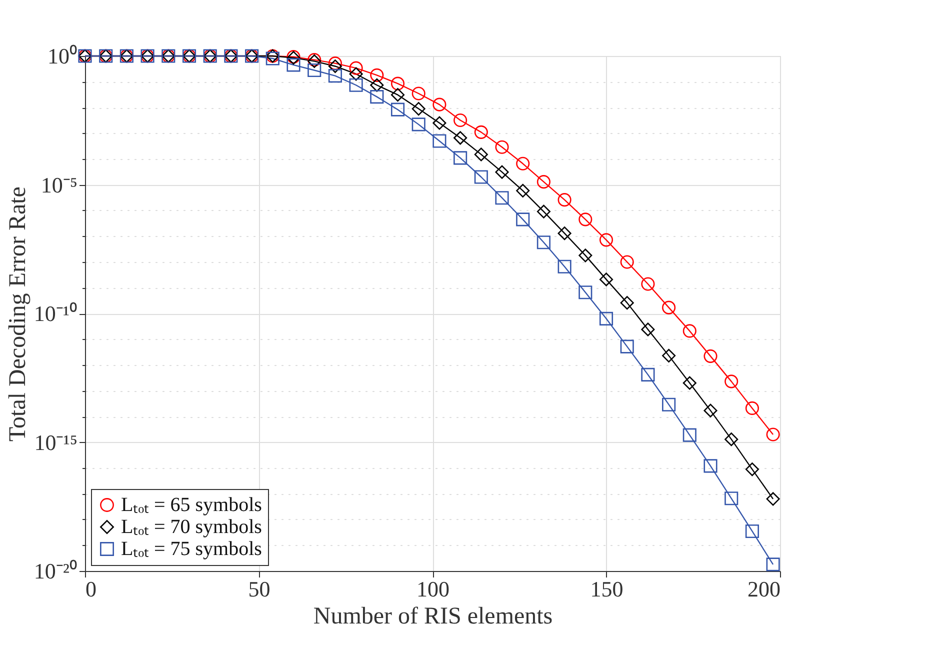 This screenshot has height=667, width=934. Describe the element at coordinates (56, 313) in the screenshot. I see `y-tick-label: 10⁻¹⁰` at that location.